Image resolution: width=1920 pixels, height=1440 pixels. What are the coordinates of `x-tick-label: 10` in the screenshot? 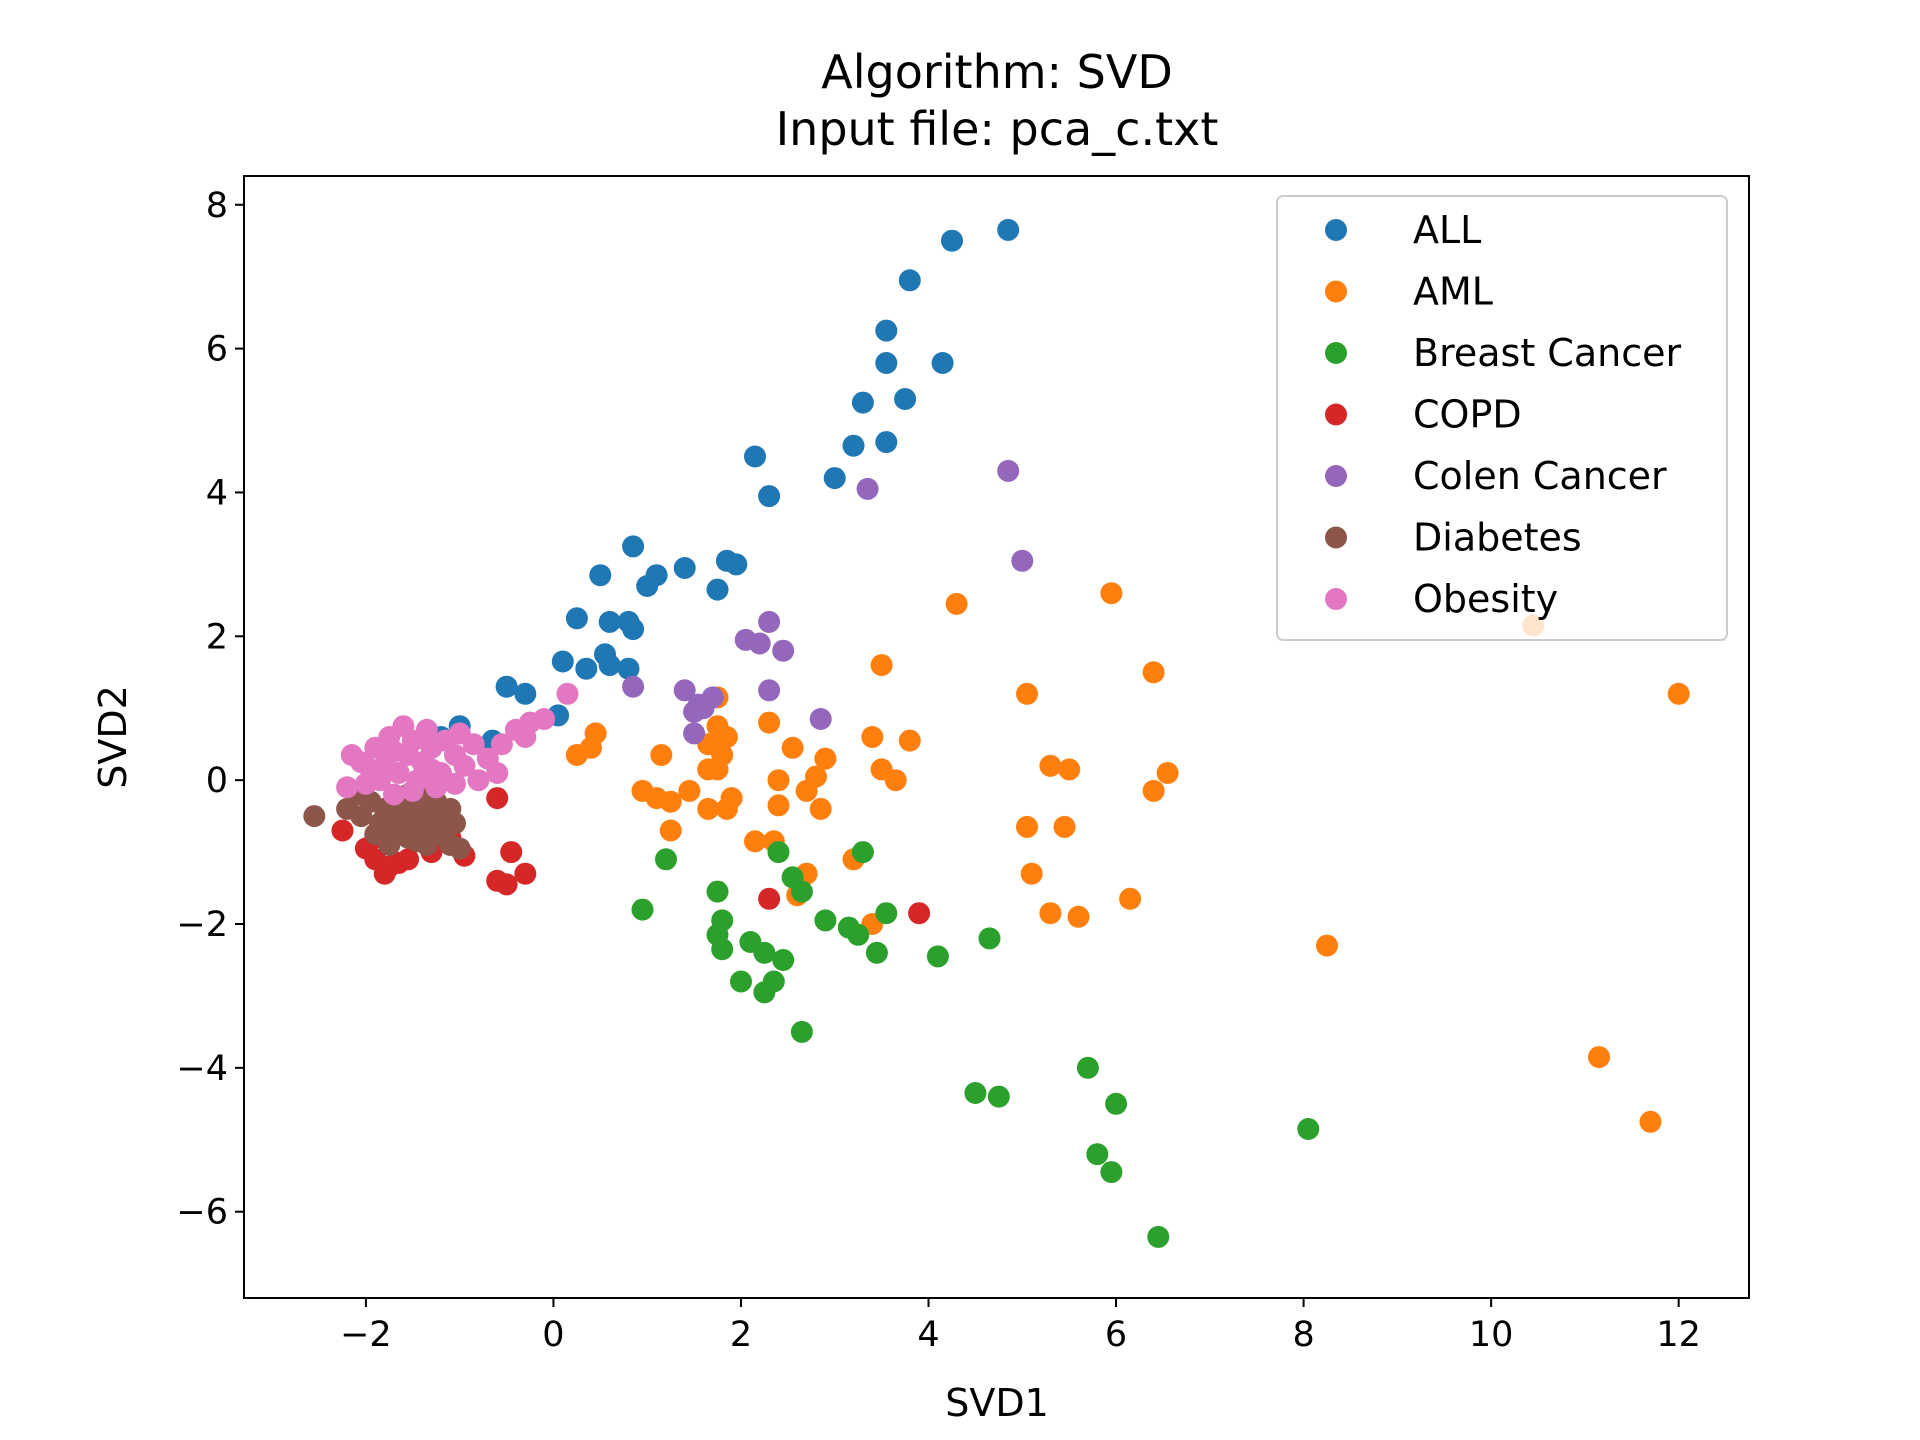 It's located at (1491, 1335).